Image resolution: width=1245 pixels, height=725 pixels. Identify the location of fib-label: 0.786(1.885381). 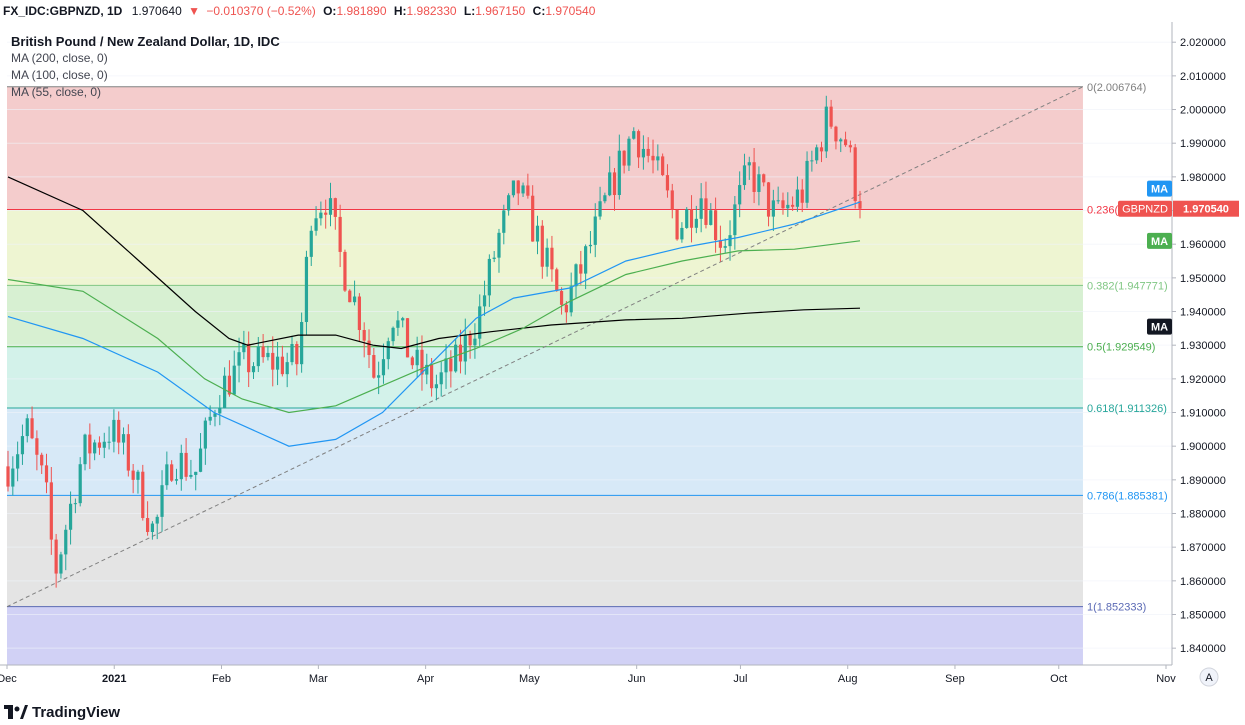
(1127, 496).